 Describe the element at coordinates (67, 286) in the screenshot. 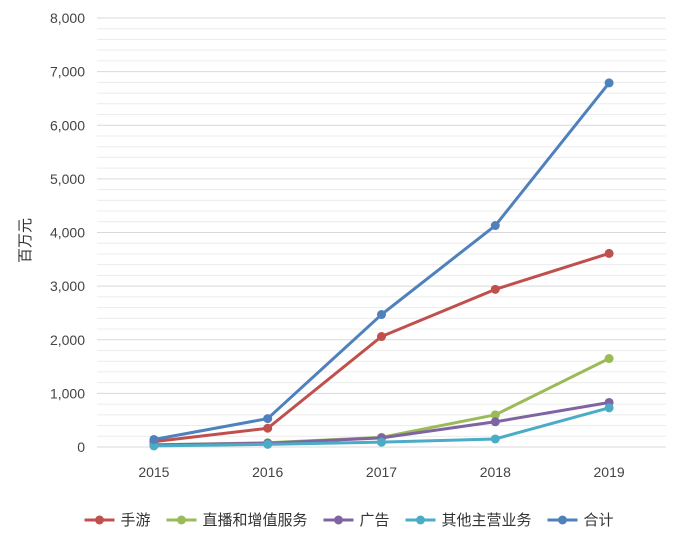

I see `y-tick-label: 3,000` at that location.